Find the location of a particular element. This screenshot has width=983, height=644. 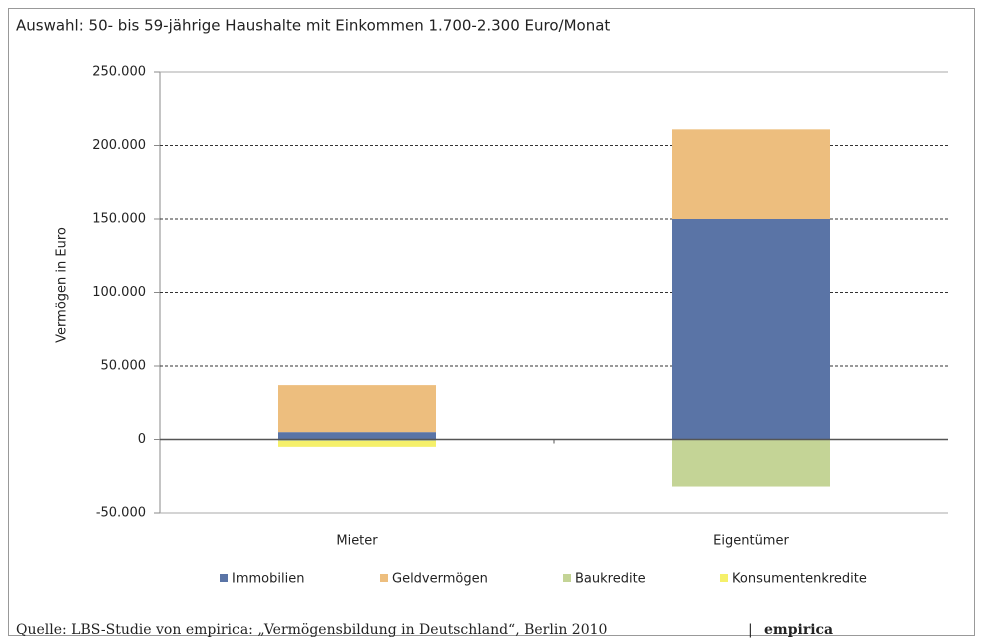

legend-label: Baukredite is located at coordinates (610, 579).